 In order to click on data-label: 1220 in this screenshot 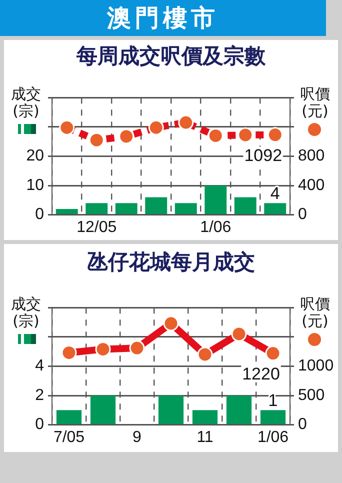, I will do `click(261, 374)`.